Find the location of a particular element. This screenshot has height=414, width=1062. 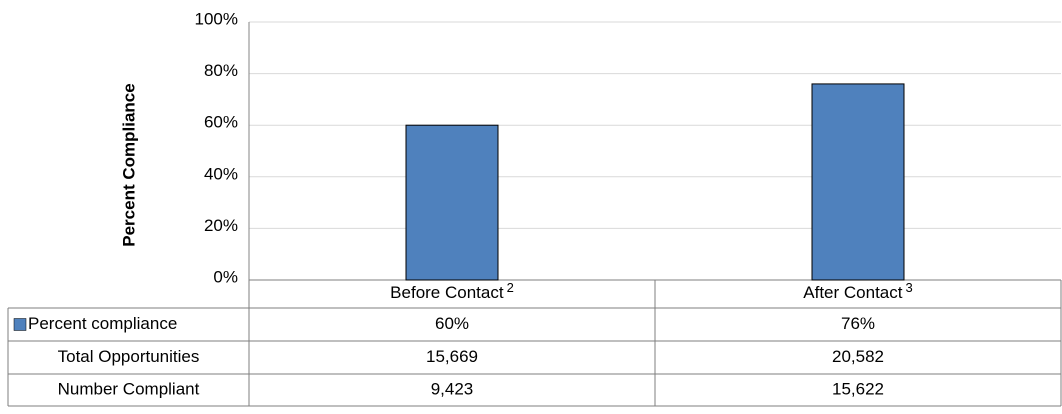

table-row-label: Total Opportunities is located at coordinates (129, 356).